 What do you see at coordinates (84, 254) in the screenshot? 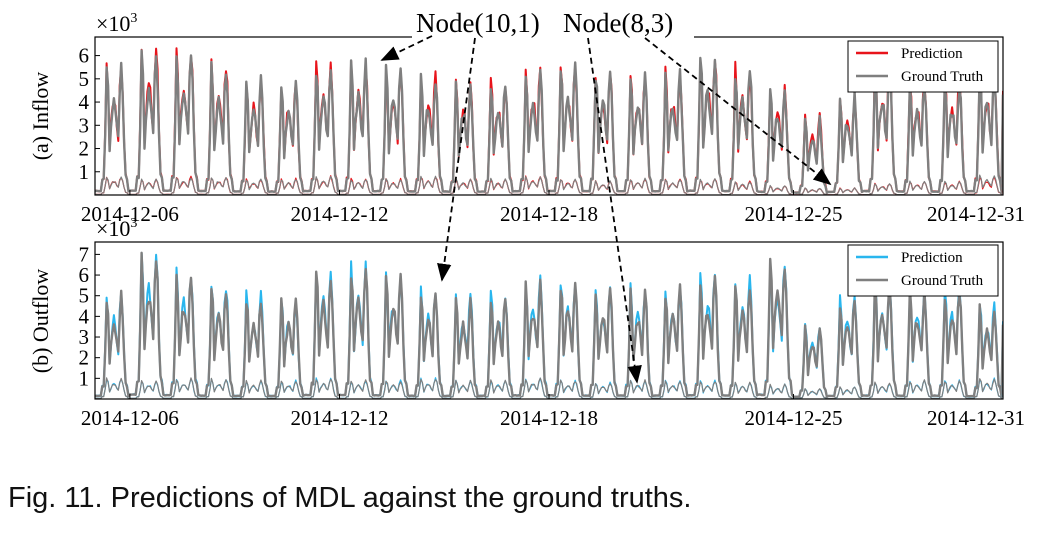
I see `ytick-label: 7` at bounding box center [84, 254].